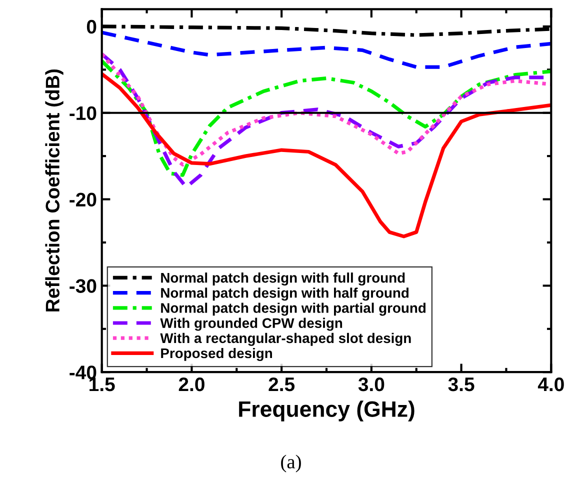 This screenshot has width=582, height=482. Describe the element at coordinates (551, 384) in the screenshot. I see `x-tick-label: 4.0` at that location.